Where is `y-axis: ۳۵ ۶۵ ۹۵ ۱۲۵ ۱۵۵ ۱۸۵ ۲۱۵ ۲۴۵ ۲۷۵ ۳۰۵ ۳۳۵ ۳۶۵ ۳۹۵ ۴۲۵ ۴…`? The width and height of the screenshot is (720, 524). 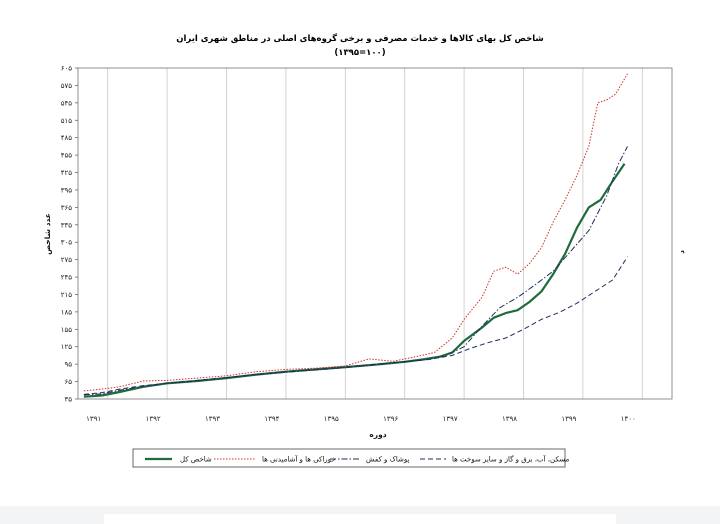
y-axis: ۳۵ ۶۵ ۹۵ ۱۲۵ ۱۵۵ ۱۸۵ ۲۱۵ ۲۴۵ ۲۷۵ ۳۰۵ ۳۳۵ ۳۶۵ ۳۹۵ ۴۲۵ ۴… is located at coordinates (69, 234).